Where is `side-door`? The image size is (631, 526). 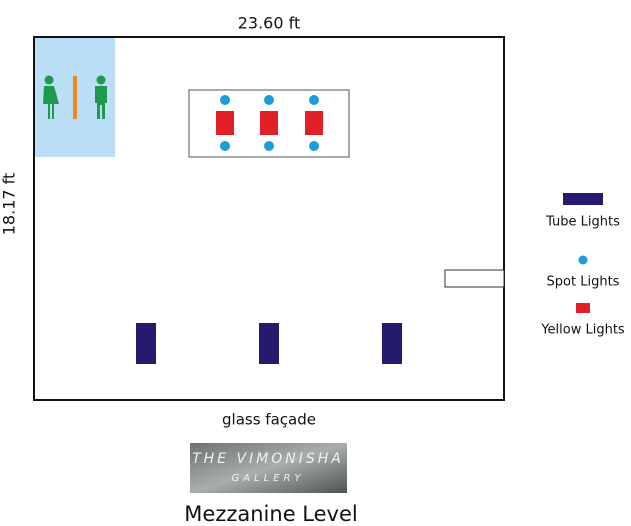
side-door is located at coordinates (474, 278).